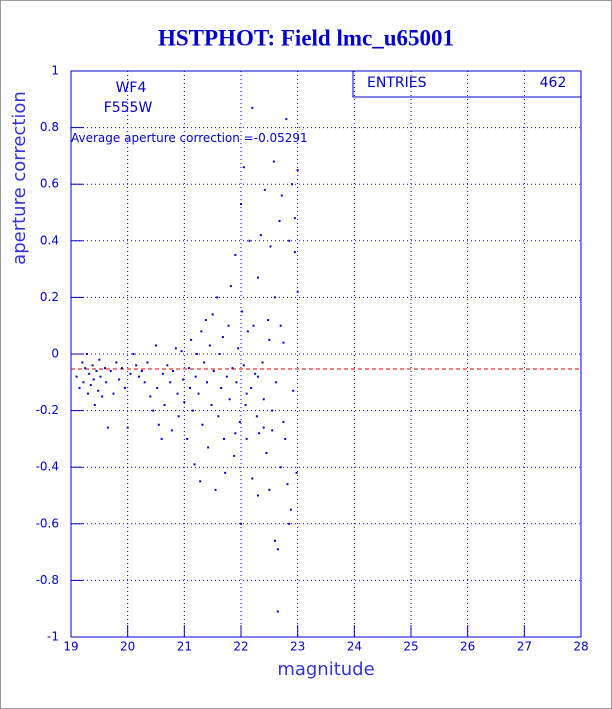  What do you see at coordinates (281, 138) in the screenshot?
I see `mean-value: -0.05291` at bounding box center [281, 138].